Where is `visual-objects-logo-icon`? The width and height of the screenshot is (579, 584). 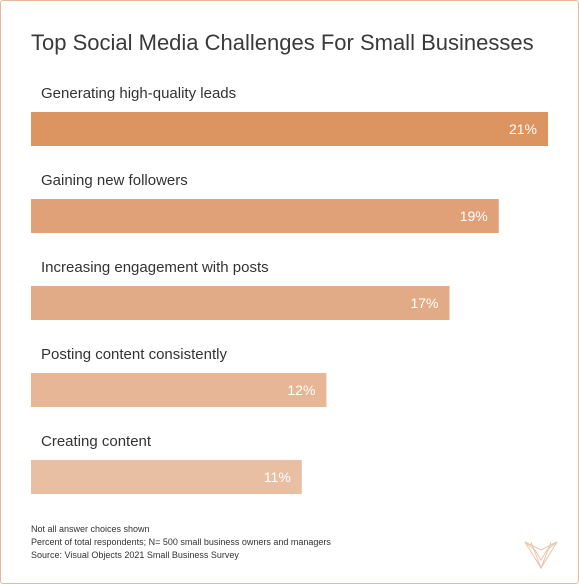
visual-objects-logo-icon is located at coordinates (541, 555).